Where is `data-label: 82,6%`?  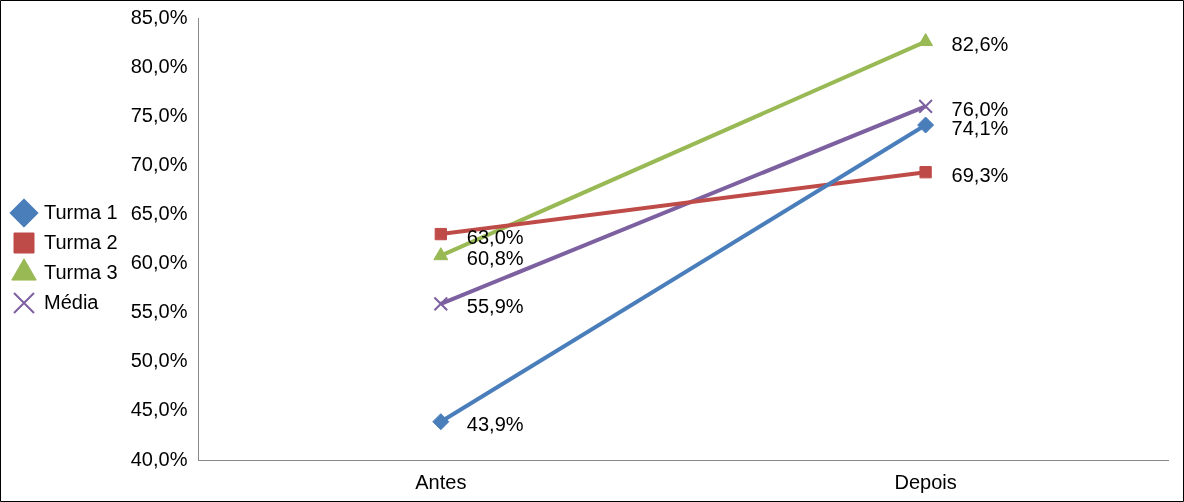
data-label: 82,6% is located at coordinates (980, 44).